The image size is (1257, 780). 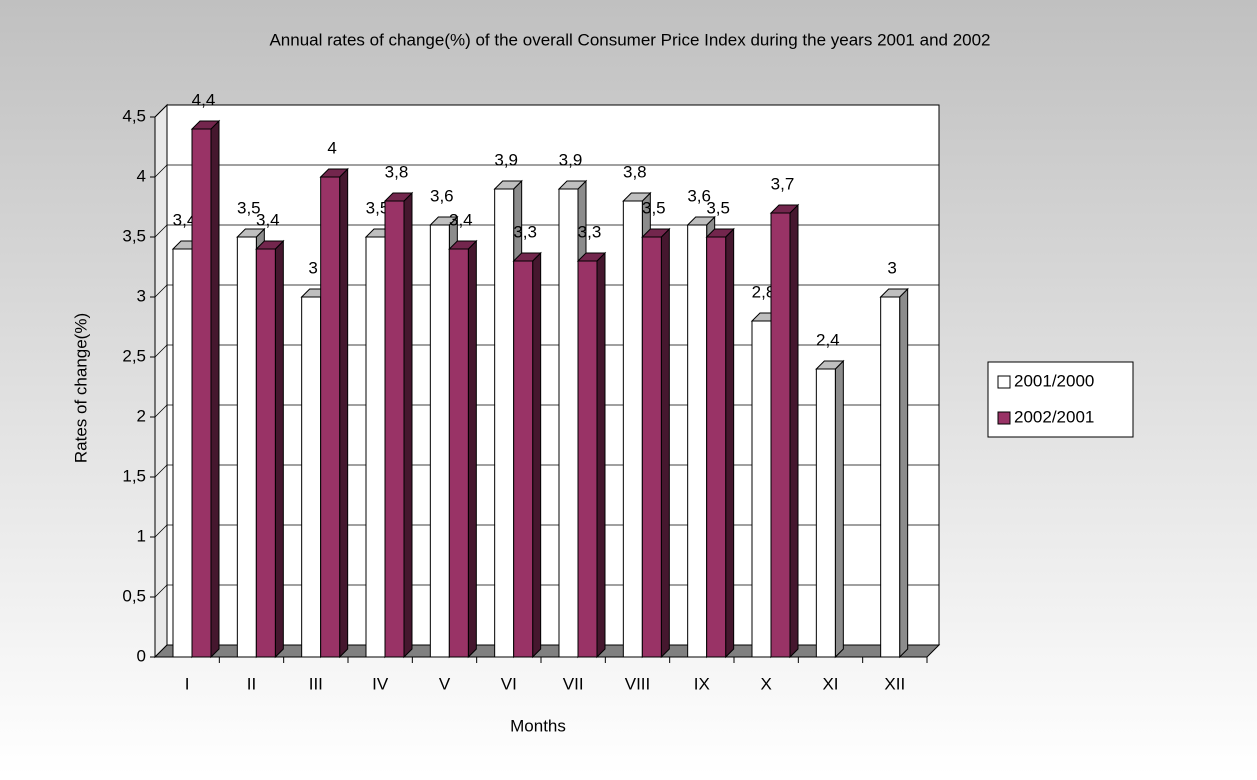 I want to click on data-label: 3,7, so click(x=783, y=183).